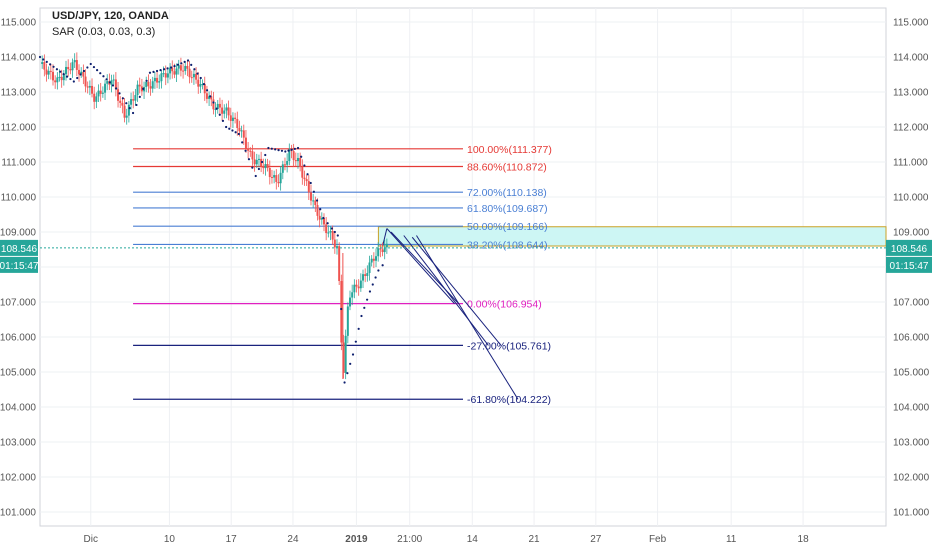  Describe the element at coordinates (911, 478) in the screenshot. I see `y-tick-label-right: 102.000` at that location.